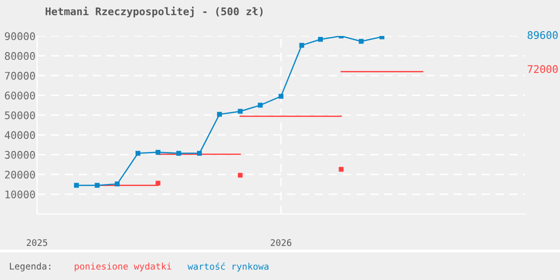 This screenshot has width=560, height=280. I want to click on text: 89600, so click(543, 35).